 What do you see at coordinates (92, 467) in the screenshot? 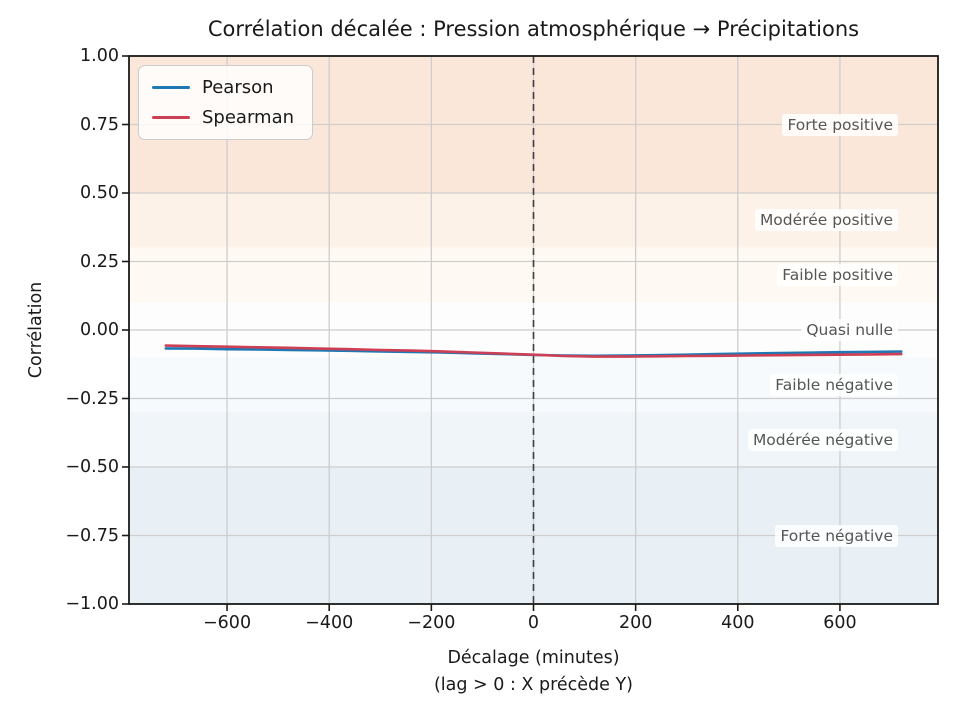
I see `y-tick-label: −0.50` at bounding box center [92, 467].